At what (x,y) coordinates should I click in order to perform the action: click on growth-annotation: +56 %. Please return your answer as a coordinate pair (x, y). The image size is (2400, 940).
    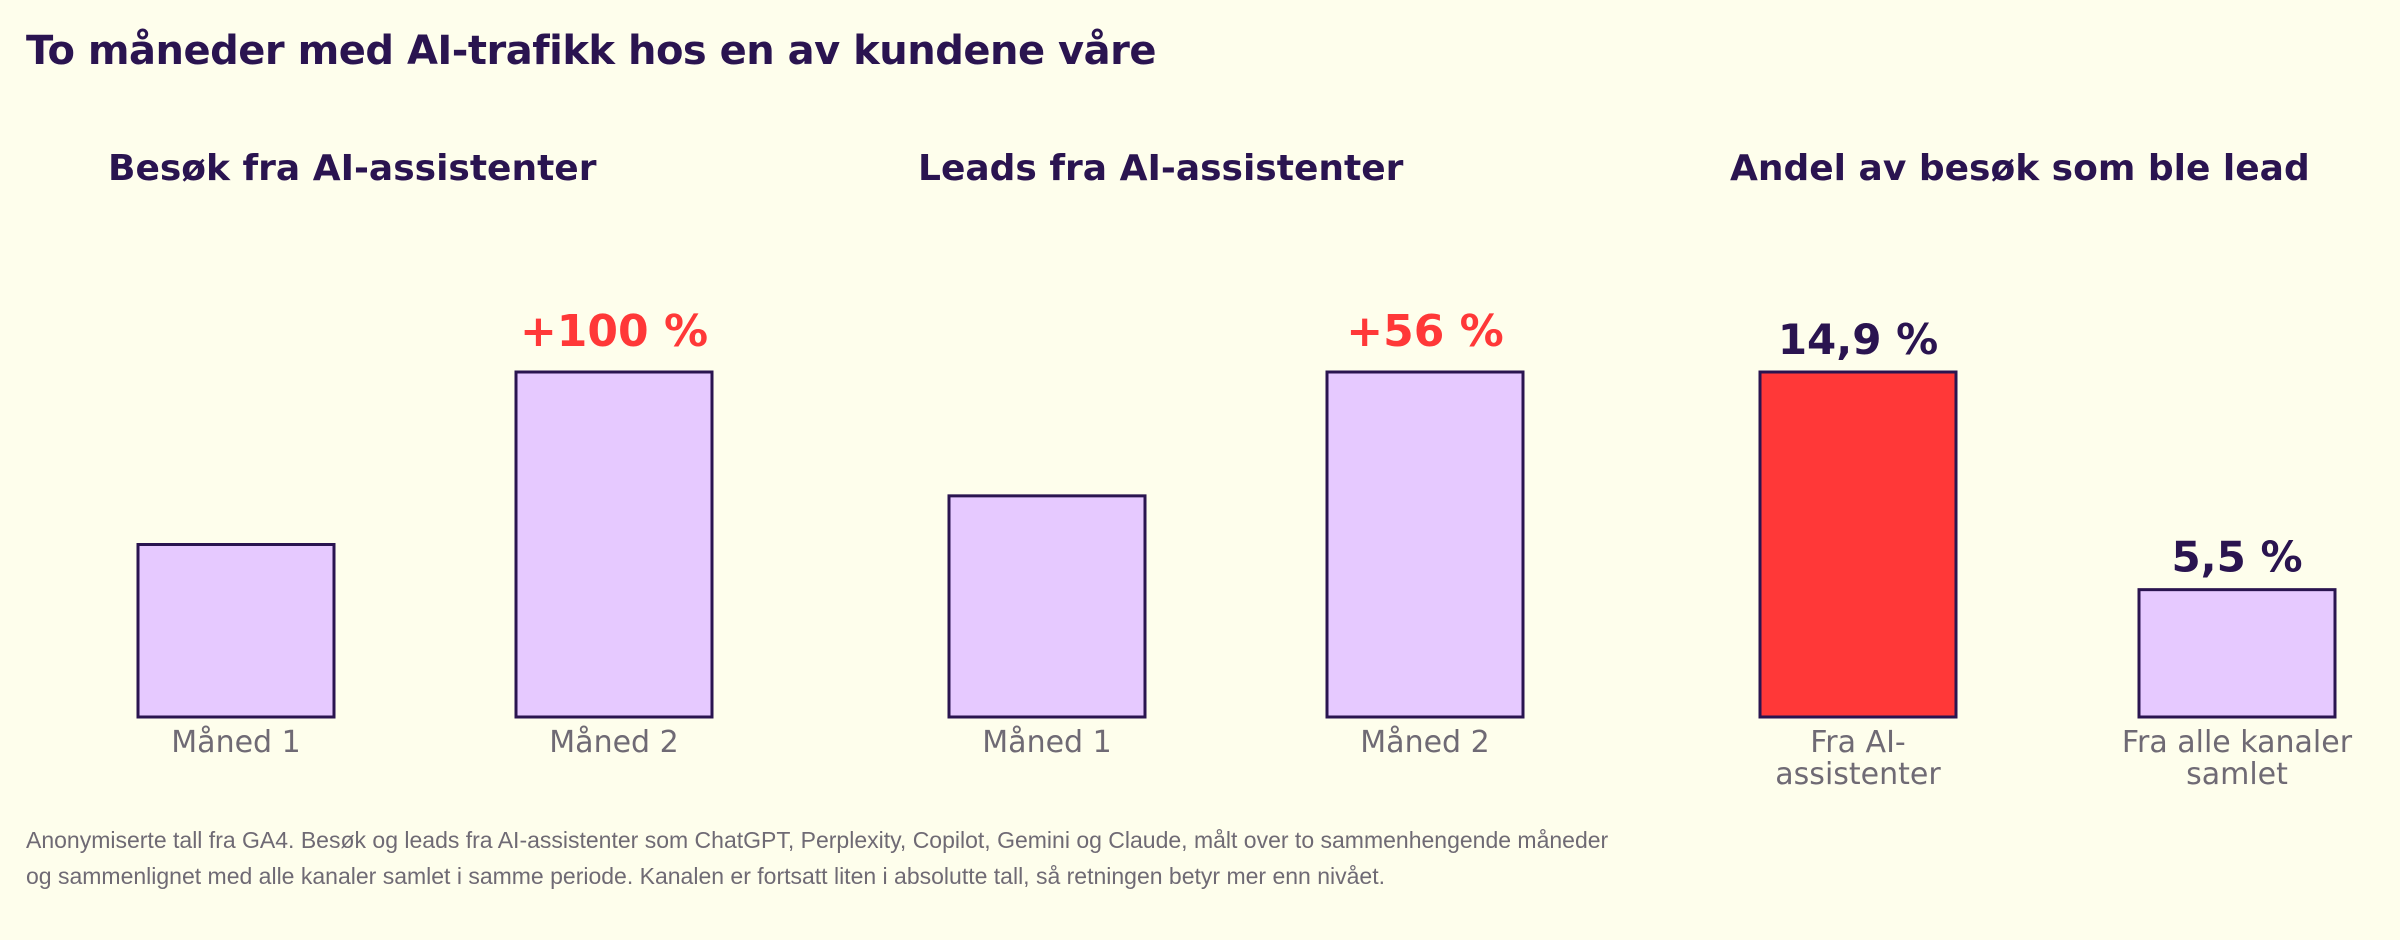
    Looking at the image, I should click on (1425, 331).